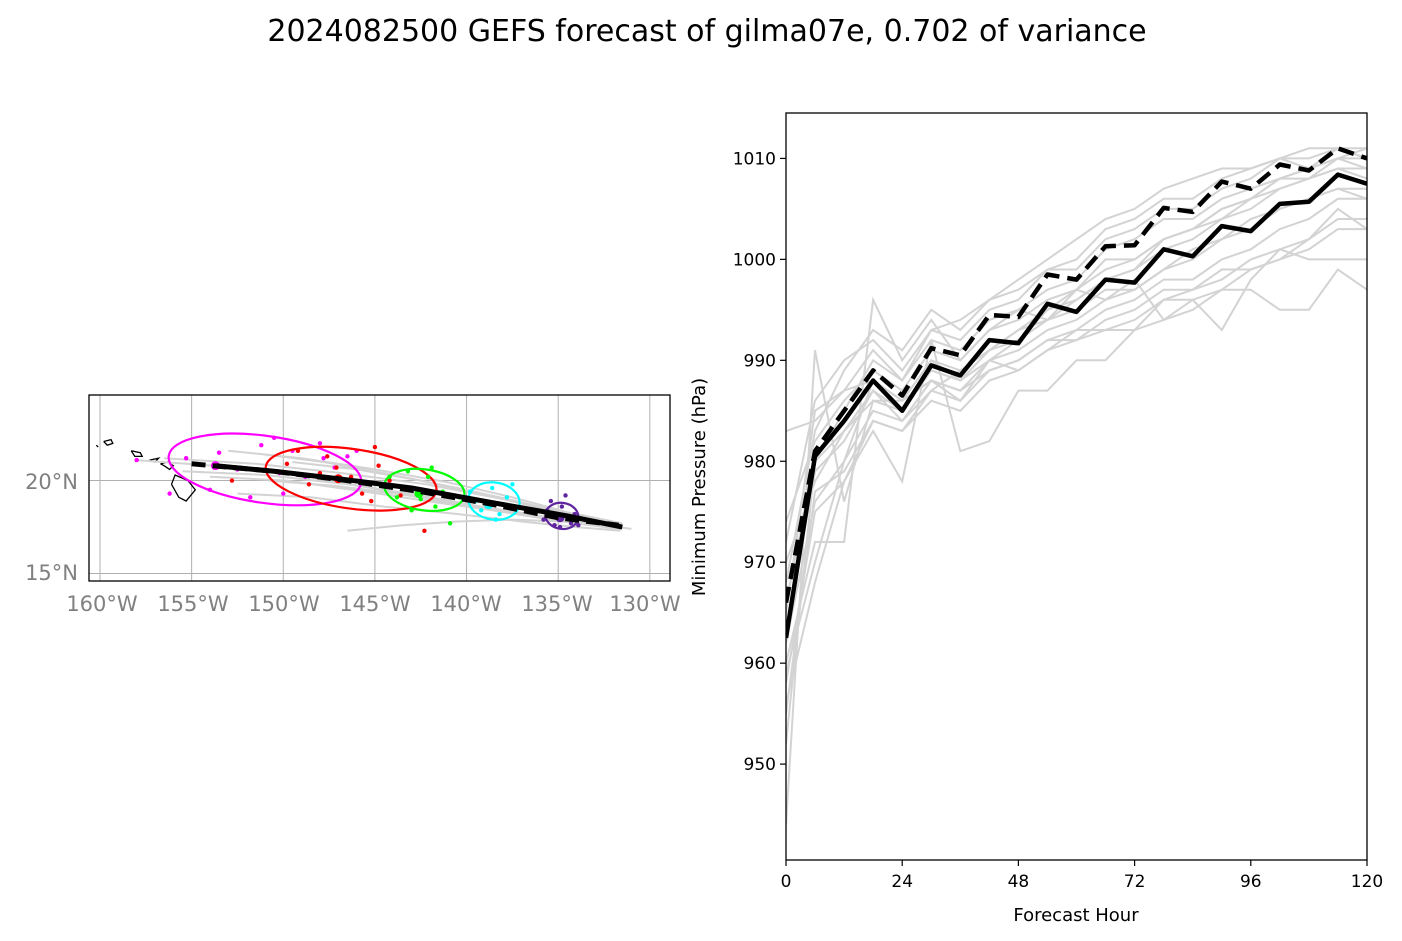 The width and height of the screenshot is (1402, 941). I want to click on y-axis-label: Minimum Pressure (hPa), so click(699, 487).